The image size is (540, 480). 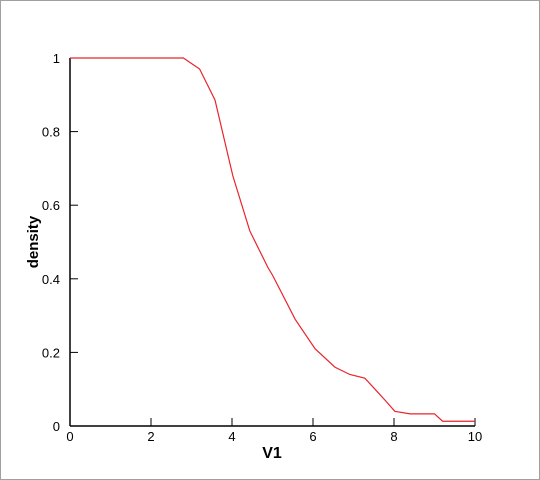 I want to click on y-tick-label: 0.8, so click(x=51, y=132).